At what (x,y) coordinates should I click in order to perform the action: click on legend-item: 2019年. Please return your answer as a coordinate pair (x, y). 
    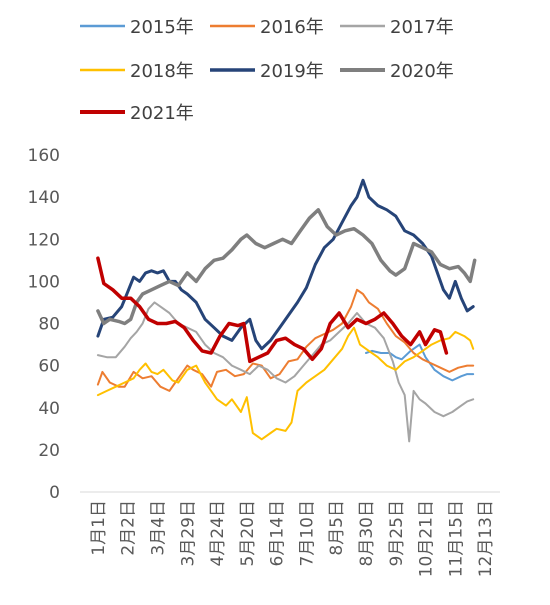
    Looking at the image, I should click on (267, 71).